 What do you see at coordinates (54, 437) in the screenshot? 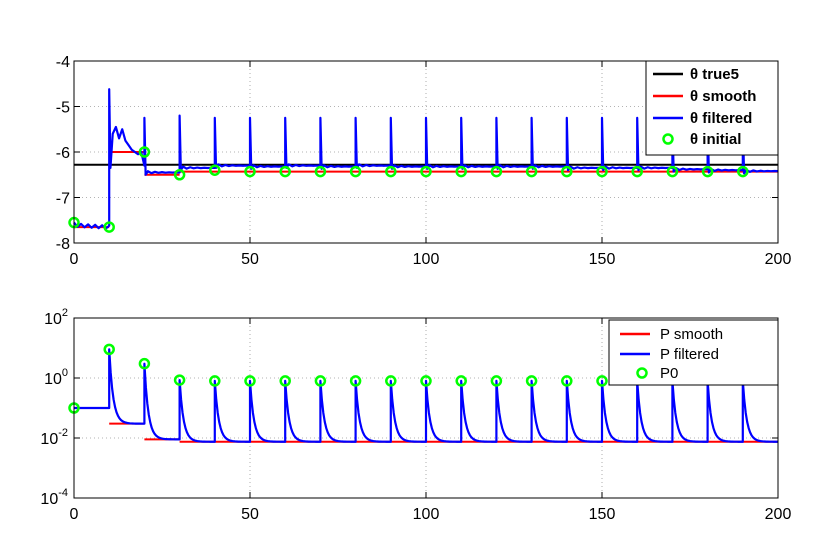
I see `p-y-tick-1: 10⁻²` at bounding box center [54, 437].